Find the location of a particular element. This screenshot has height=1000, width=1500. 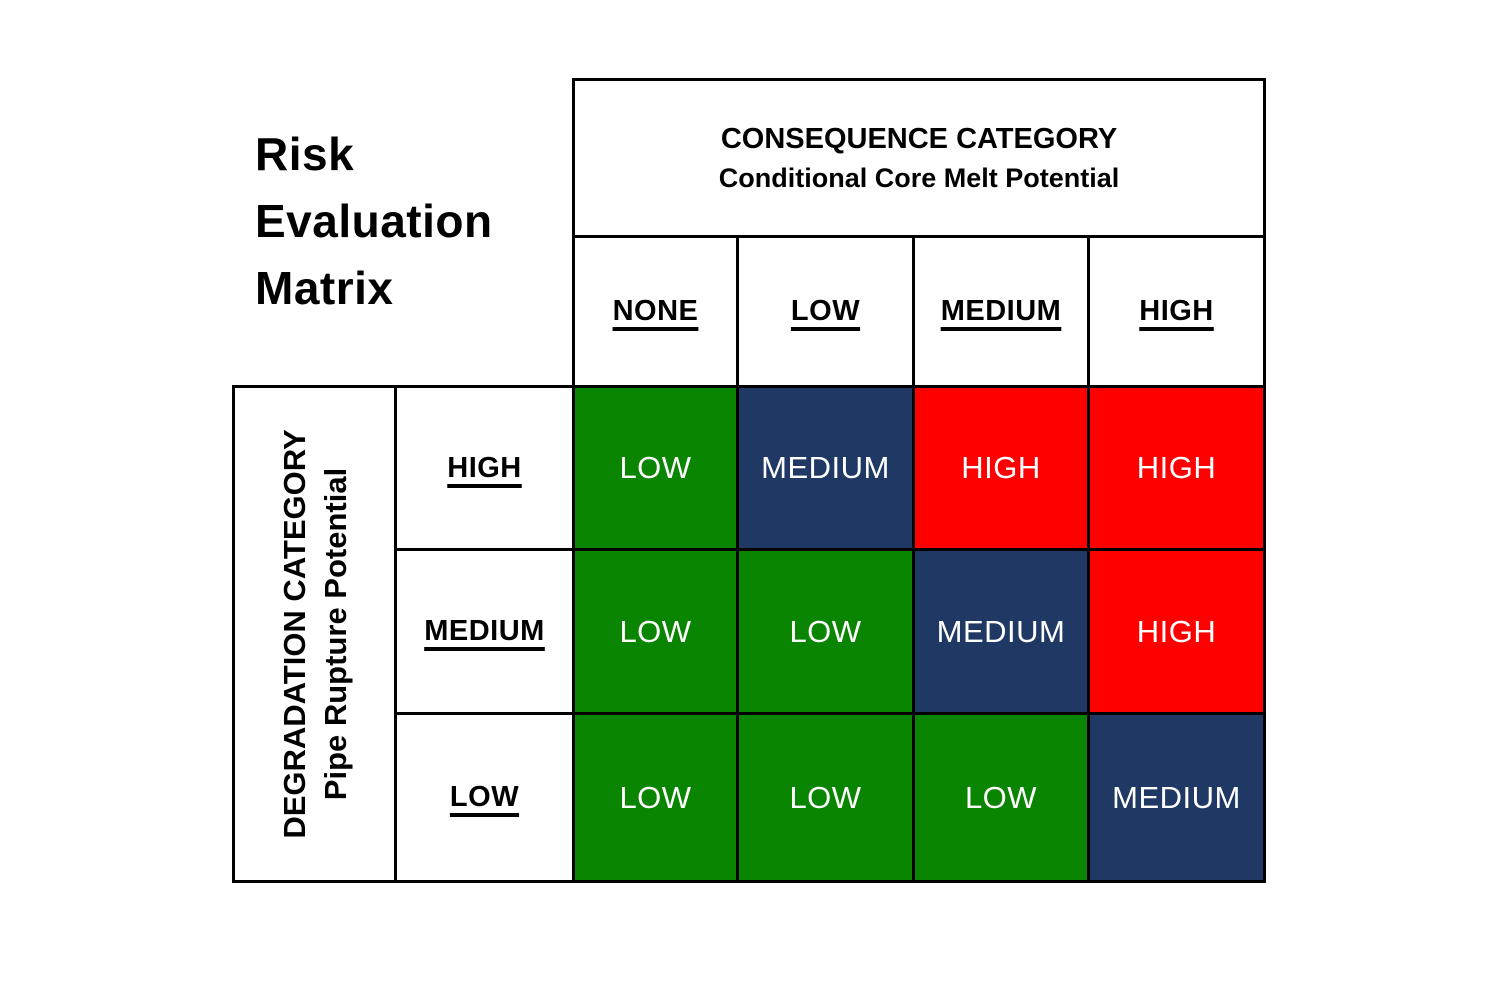

matrix-cell-low-low: LOW is located at coordinates (825, 797).